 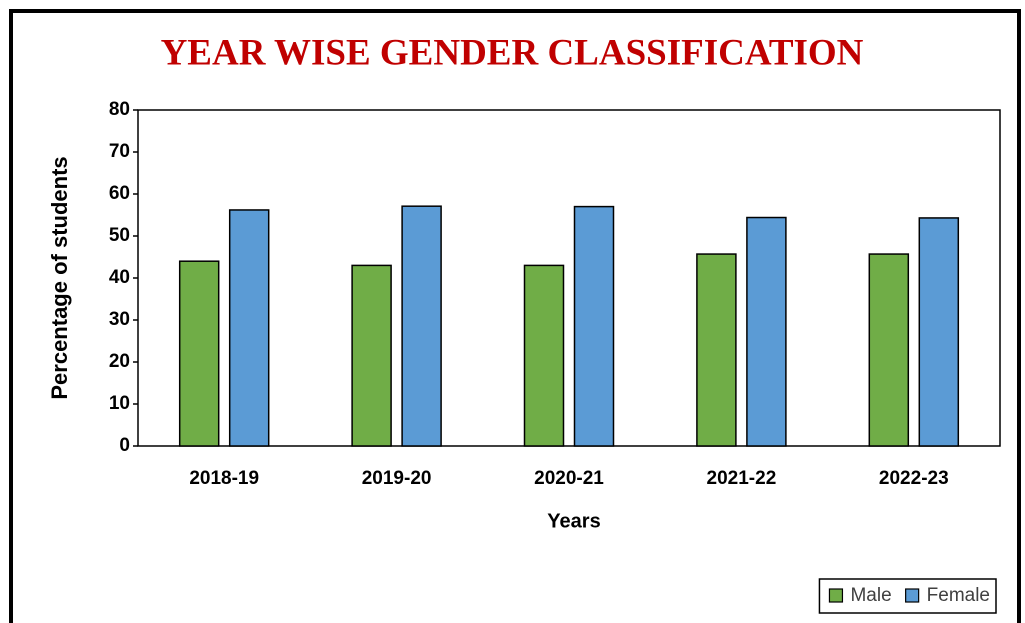 What do you see at coordinates (573, 521) in the screenshot?
I see `x-axis-label: Years` at bounding box center [573, 521].